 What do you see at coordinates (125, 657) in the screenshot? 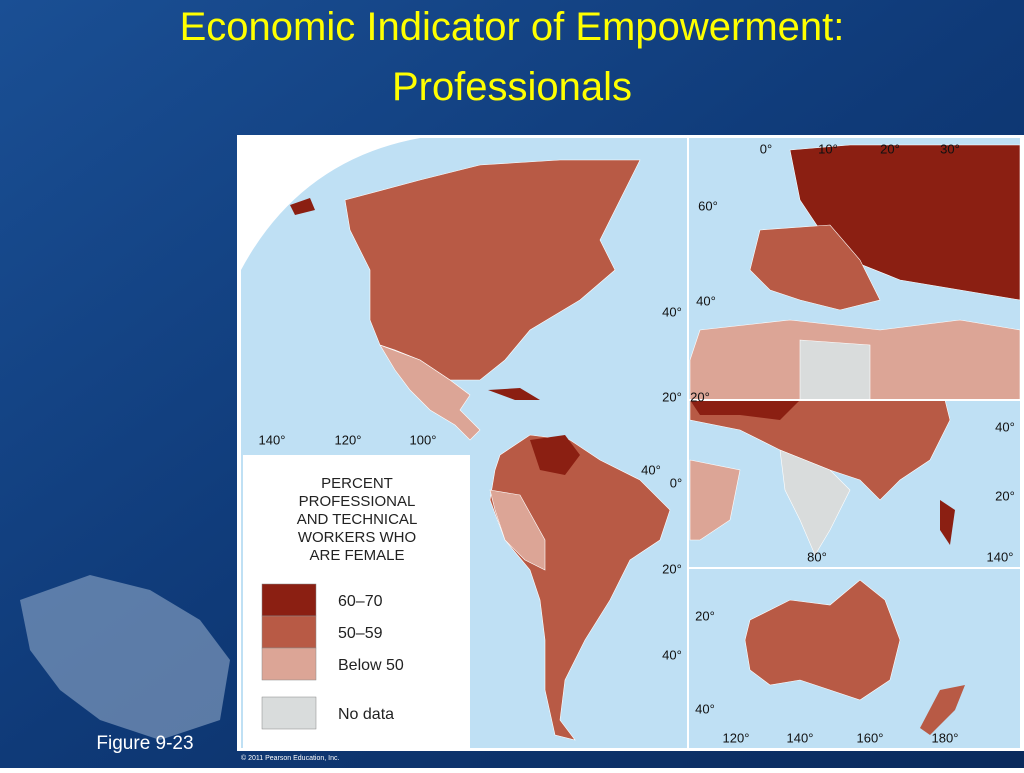
I see `globe-decoration` at bounding box center [125, 657].